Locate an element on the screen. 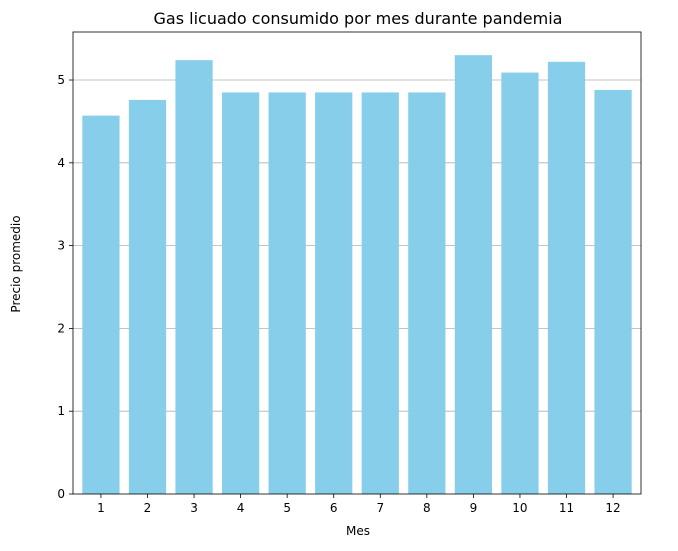 This screenshot has width=678, height=551. x-tick-label: 10 is located at coordinates (519, 508).